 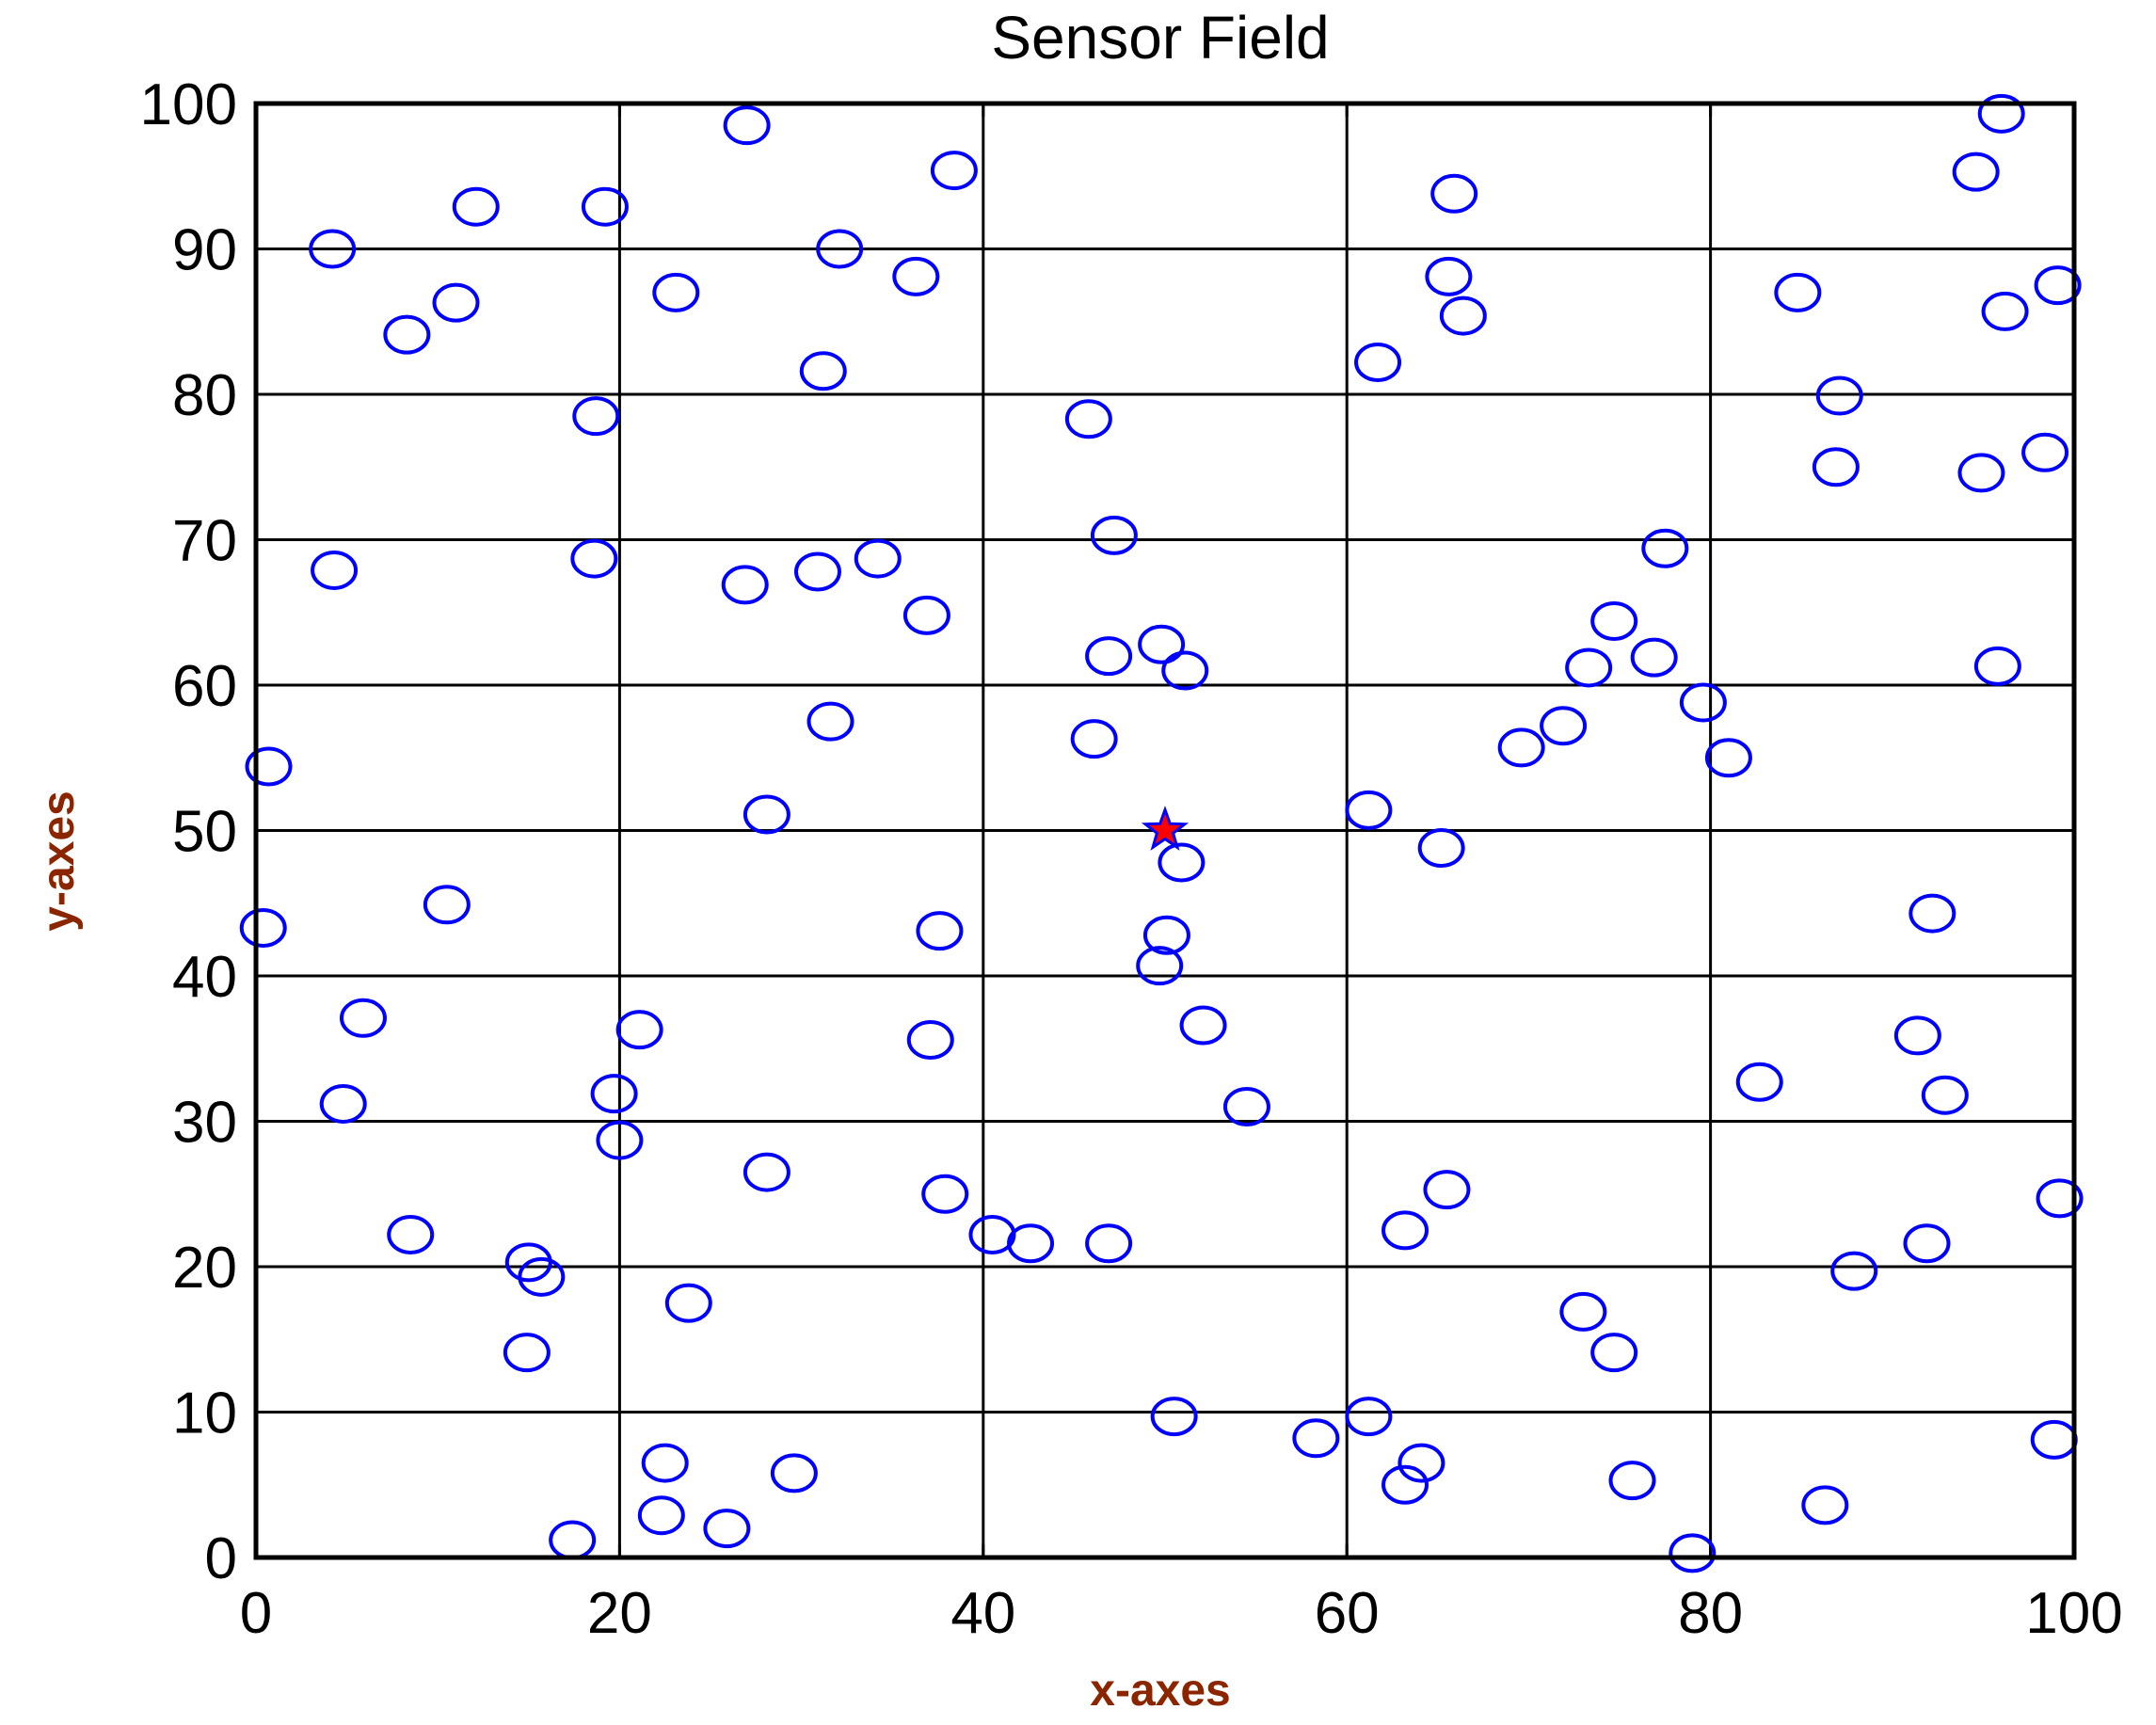 What do you see at coordinates (204, 686) in the screenshot?
I see `y-tick-label: 60` at bounding box center [204, 686].